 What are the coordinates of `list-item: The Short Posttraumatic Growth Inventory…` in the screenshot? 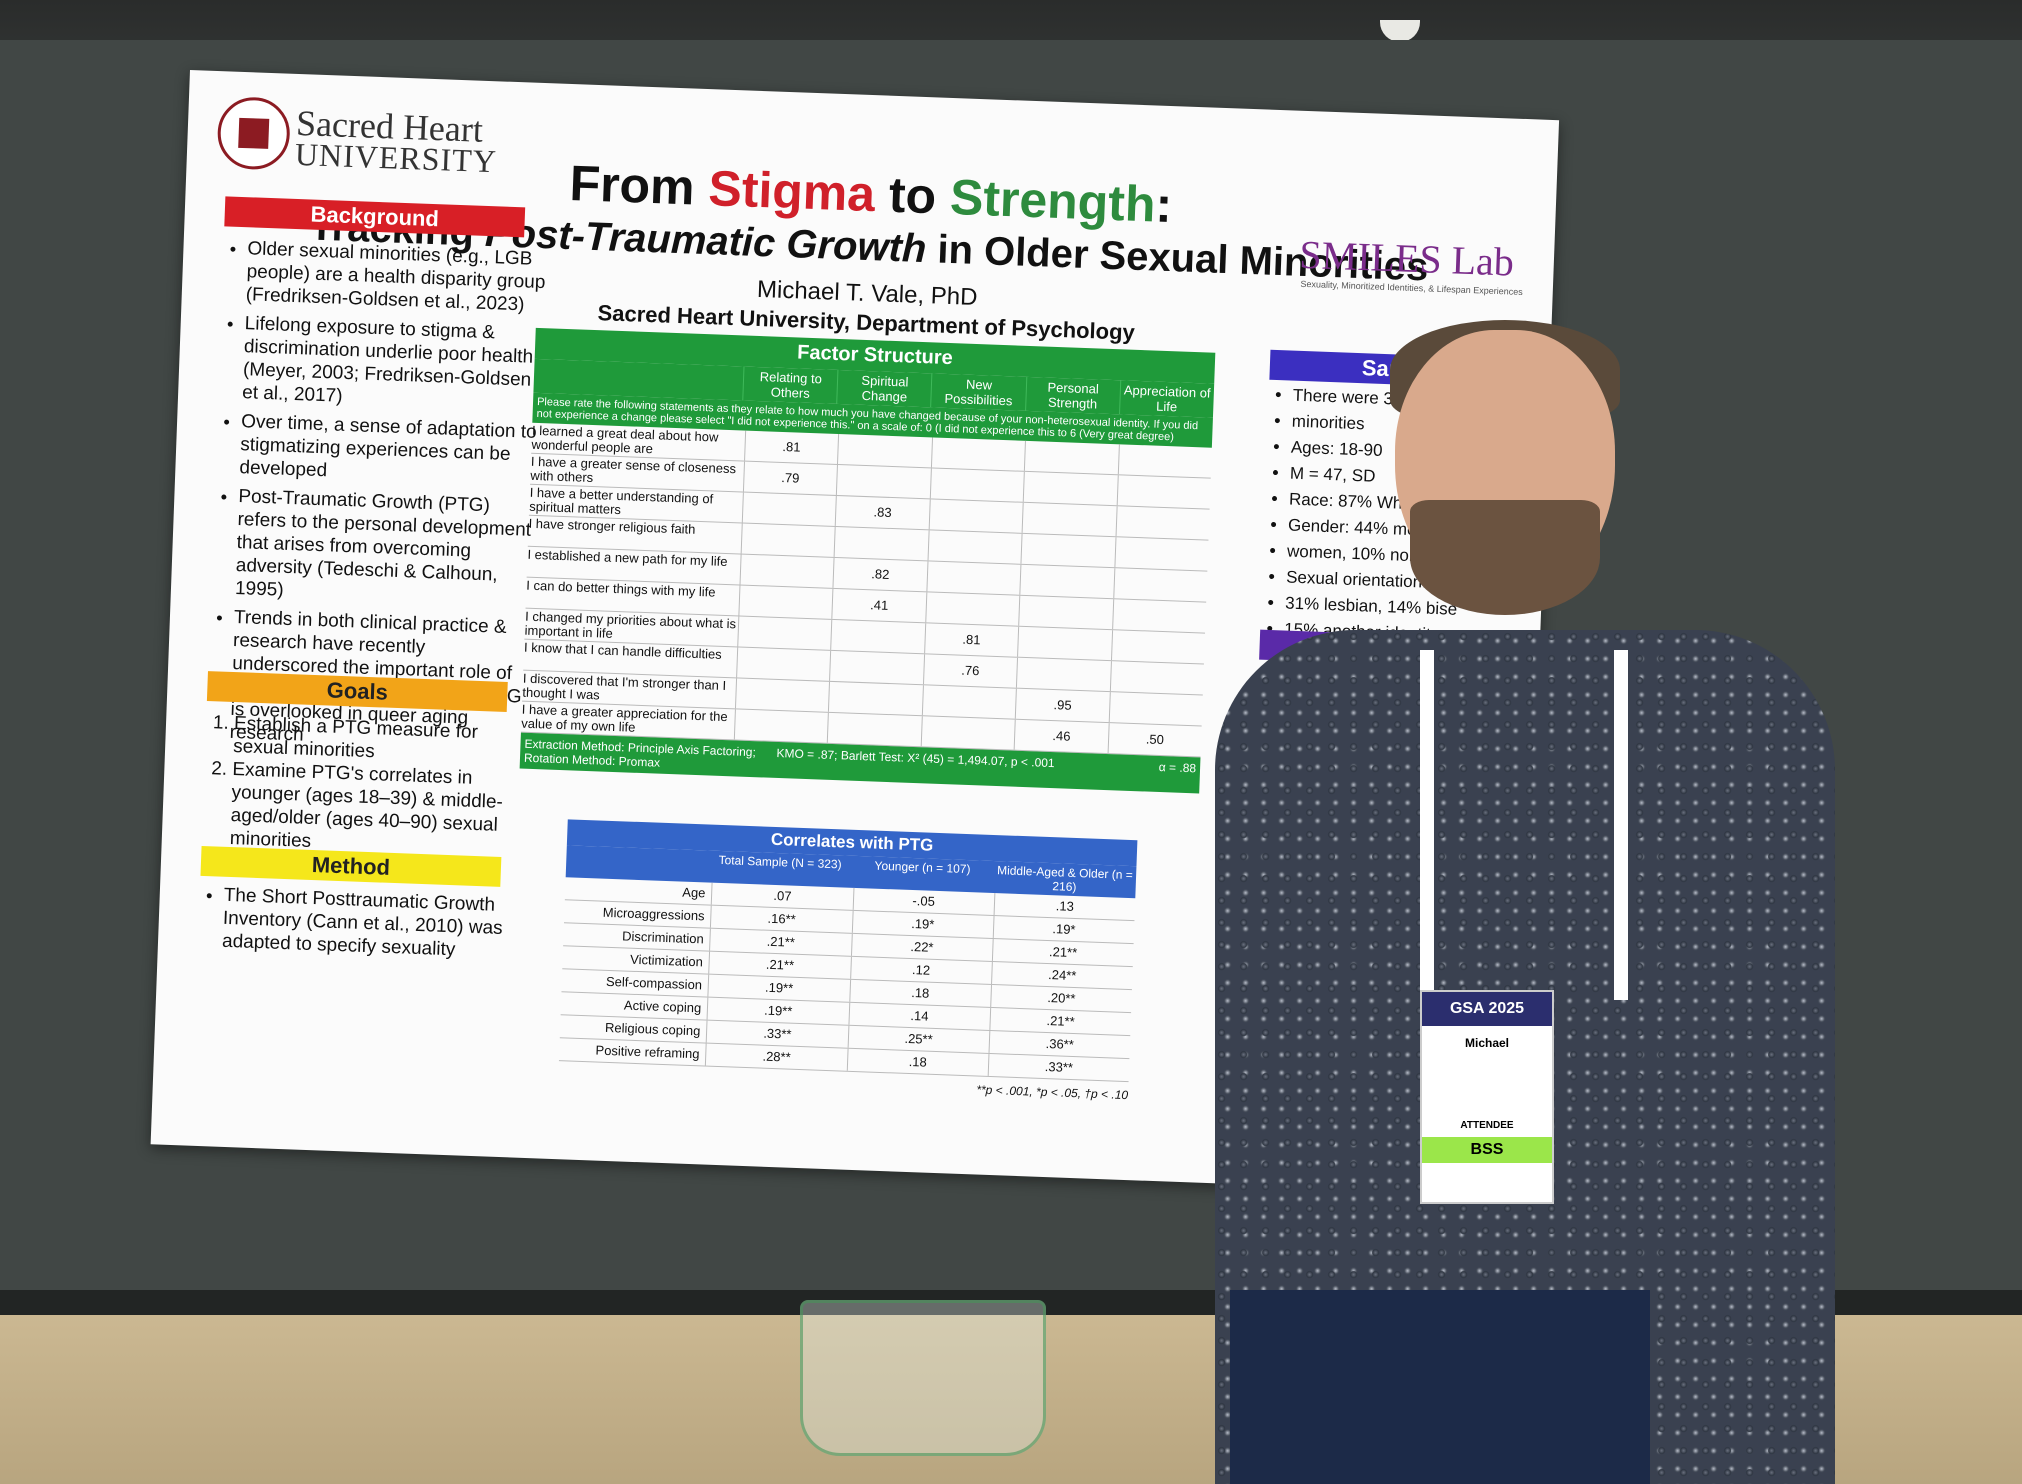 It's located at (373, 924).